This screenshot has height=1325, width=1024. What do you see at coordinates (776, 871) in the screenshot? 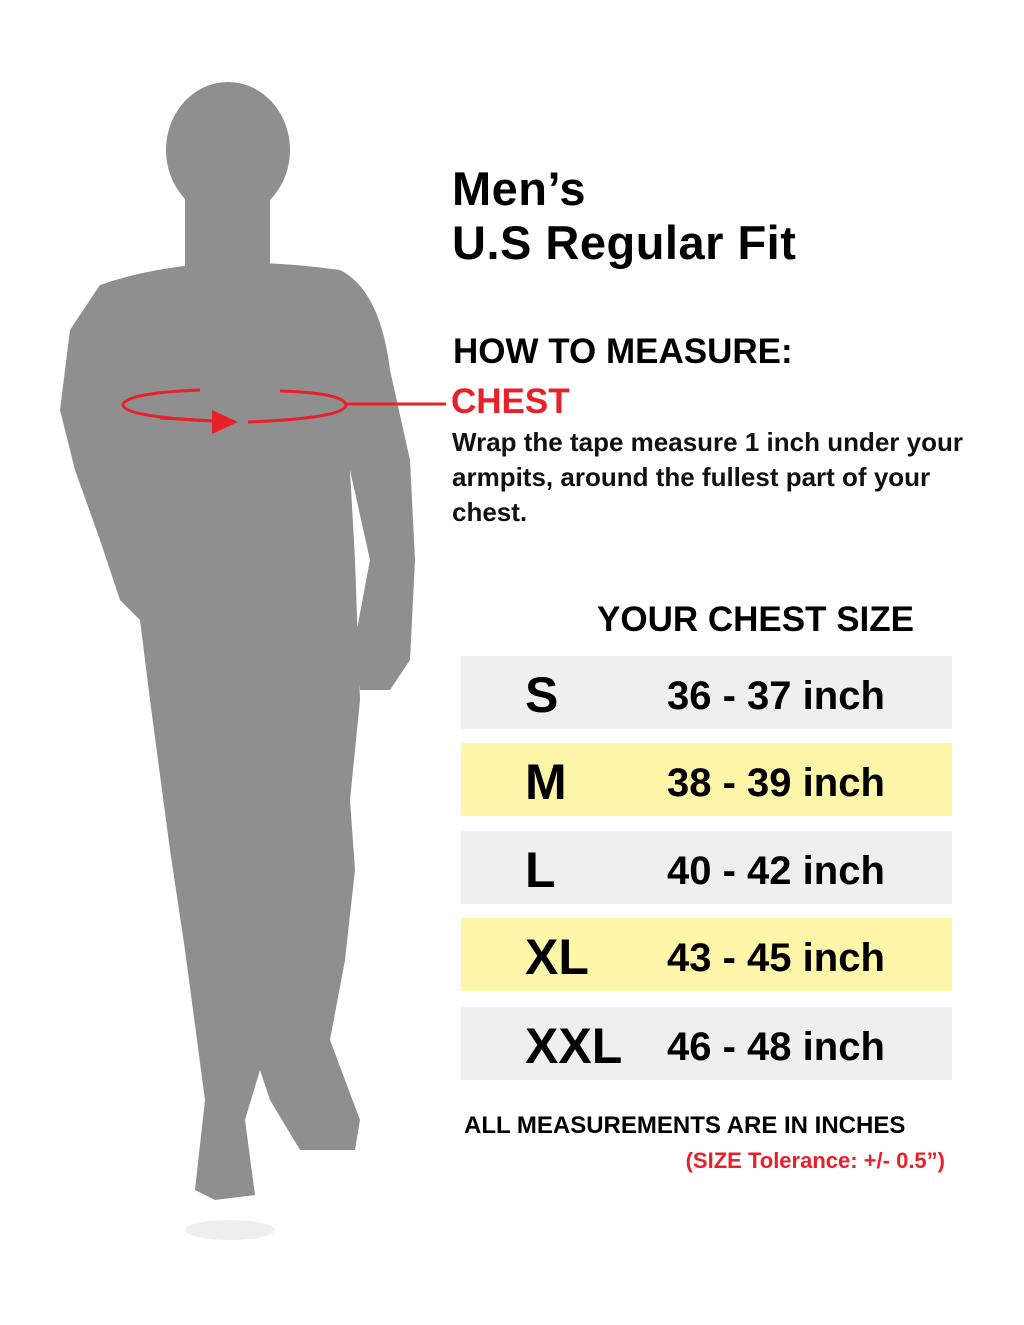
I see `size-range: 40 - 42 inch` at bounding box center [776, 871].